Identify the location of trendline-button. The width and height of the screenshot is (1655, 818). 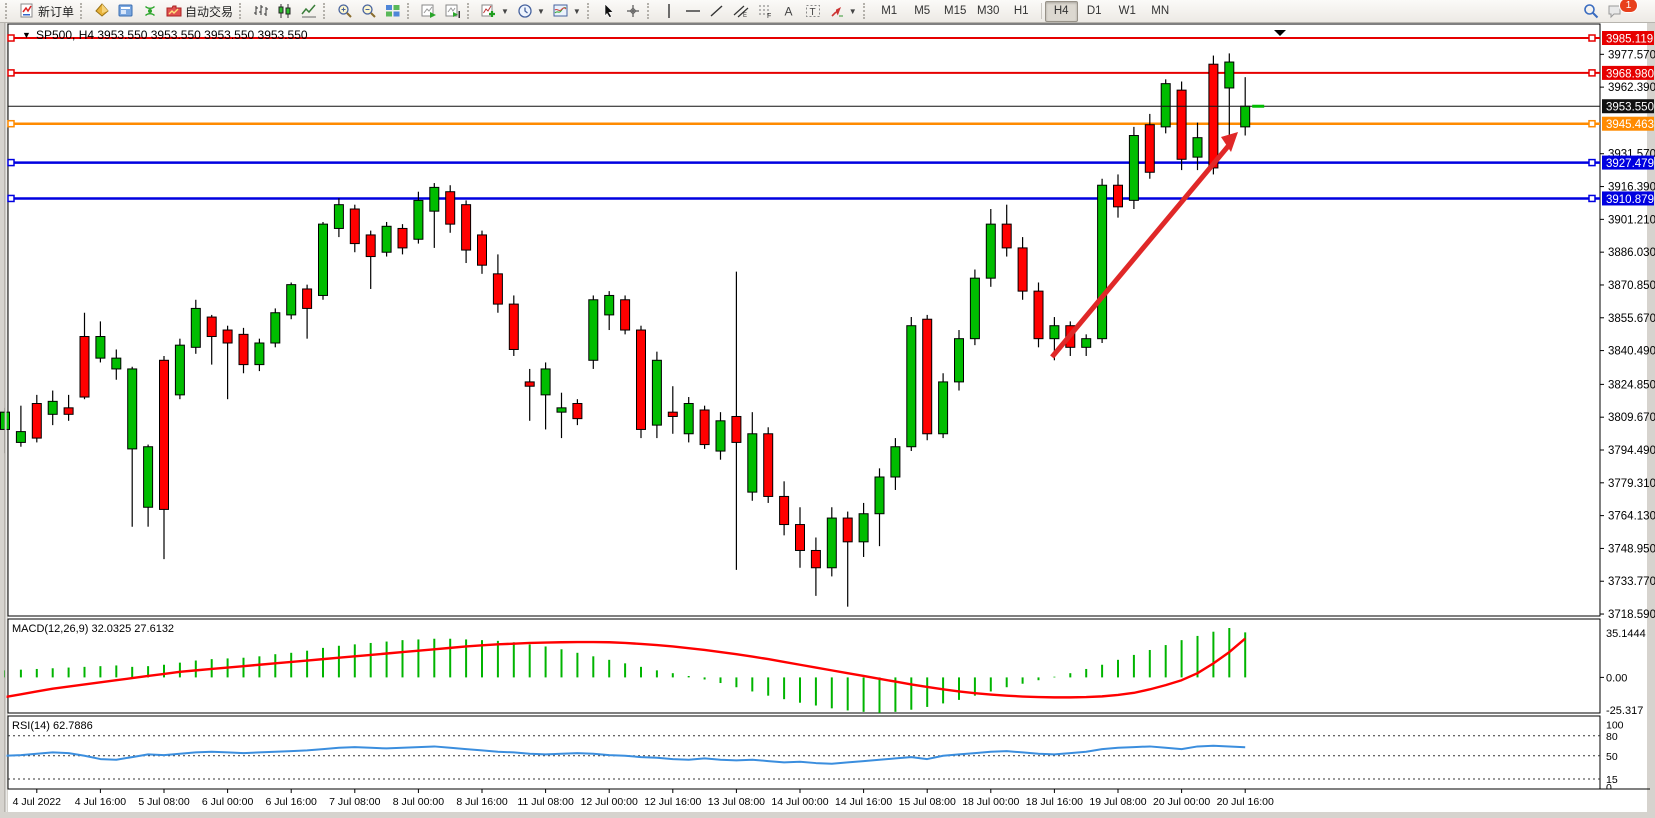
(717, 11).